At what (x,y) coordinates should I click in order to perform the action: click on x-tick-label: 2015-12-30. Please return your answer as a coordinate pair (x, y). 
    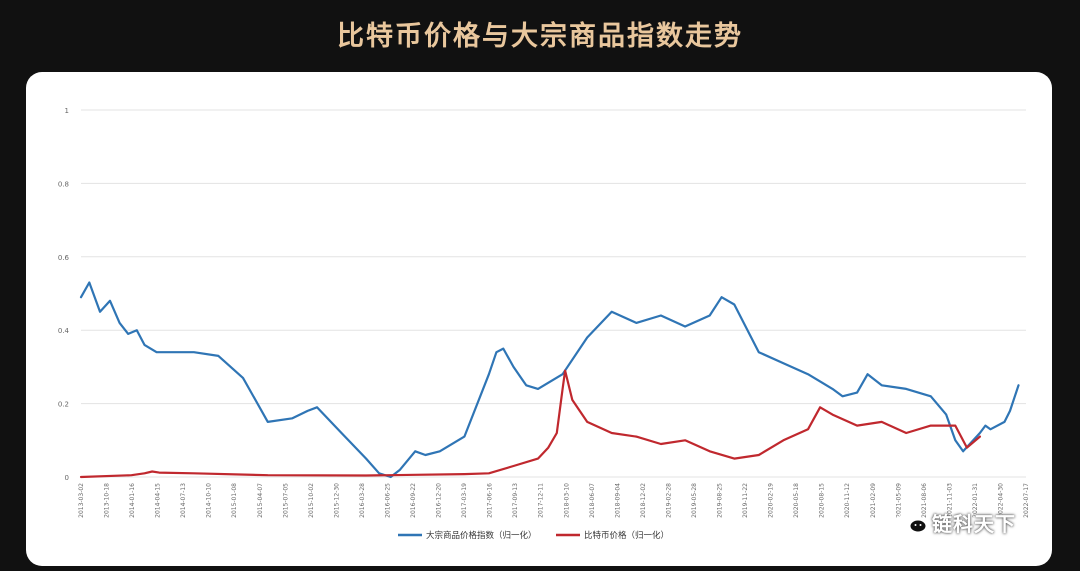
    Looking at the image, I should click on (336, 500).